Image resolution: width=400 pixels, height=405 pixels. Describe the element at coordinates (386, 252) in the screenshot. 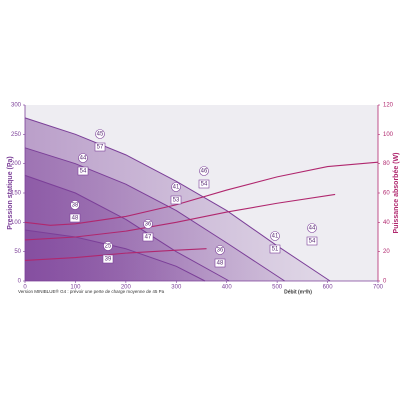

I see `y2-tick-label: 20` at that location.